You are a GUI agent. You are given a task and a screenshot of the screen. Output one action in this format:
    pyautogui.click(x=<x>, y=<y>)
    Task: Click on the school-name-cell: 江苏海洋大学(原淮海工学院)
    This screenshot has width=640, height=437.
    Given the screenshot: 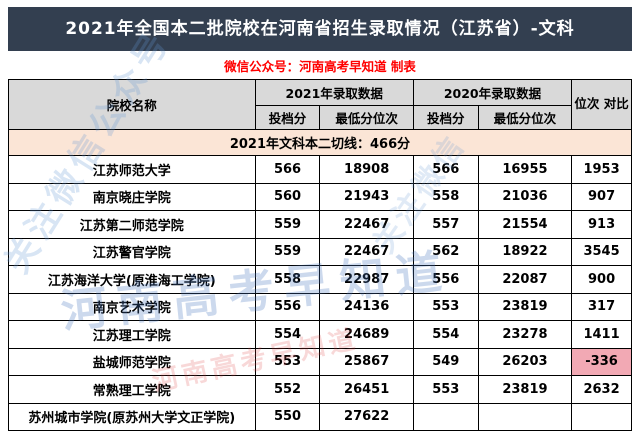 What is the action you would take?
    pyautogui.click(x=132, y=279)
    